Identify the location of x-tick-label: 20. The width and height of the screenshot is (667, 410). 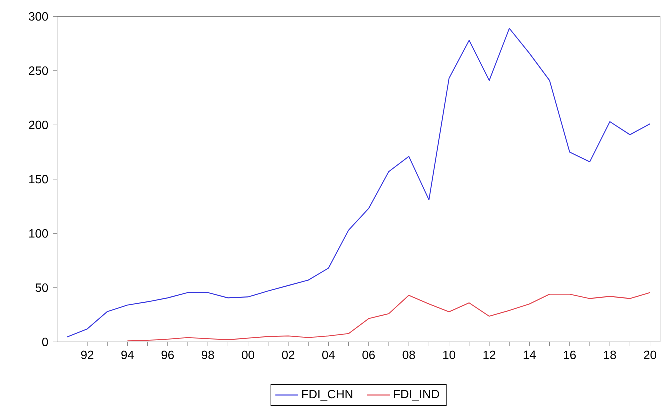
(650, 355).